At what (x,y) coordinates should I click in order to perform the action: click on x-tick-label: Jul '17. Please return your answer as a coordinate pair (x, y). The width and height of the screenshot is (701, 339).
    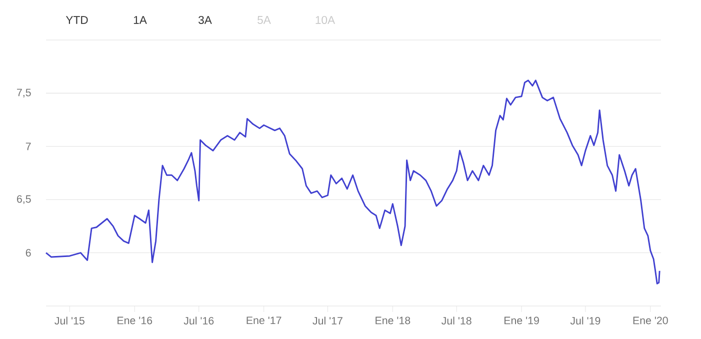
    Looking at the image, I should click on (327, 320).